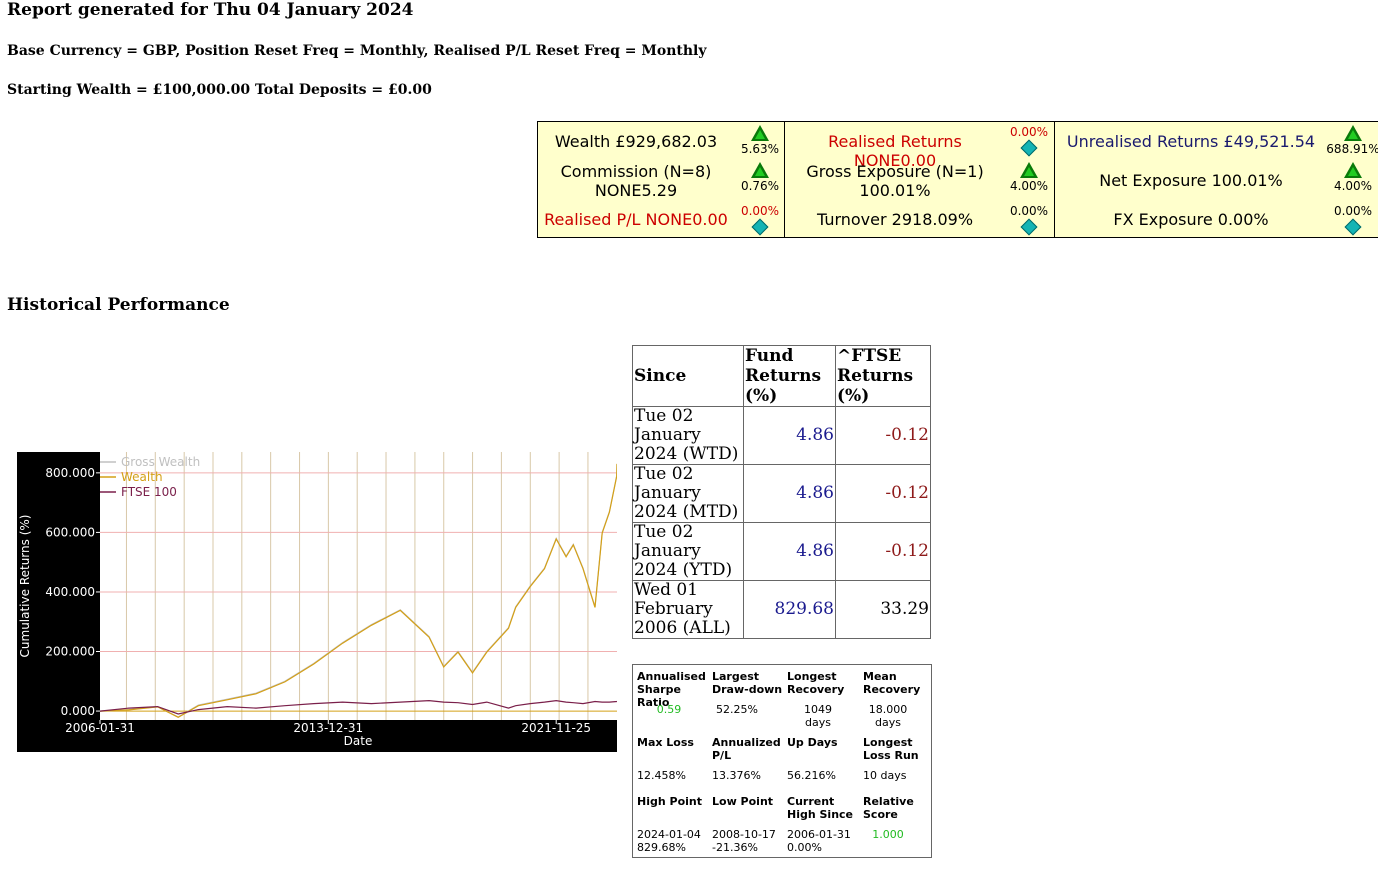  I want to click on stat-value: 56.216%, so click(811, 775).